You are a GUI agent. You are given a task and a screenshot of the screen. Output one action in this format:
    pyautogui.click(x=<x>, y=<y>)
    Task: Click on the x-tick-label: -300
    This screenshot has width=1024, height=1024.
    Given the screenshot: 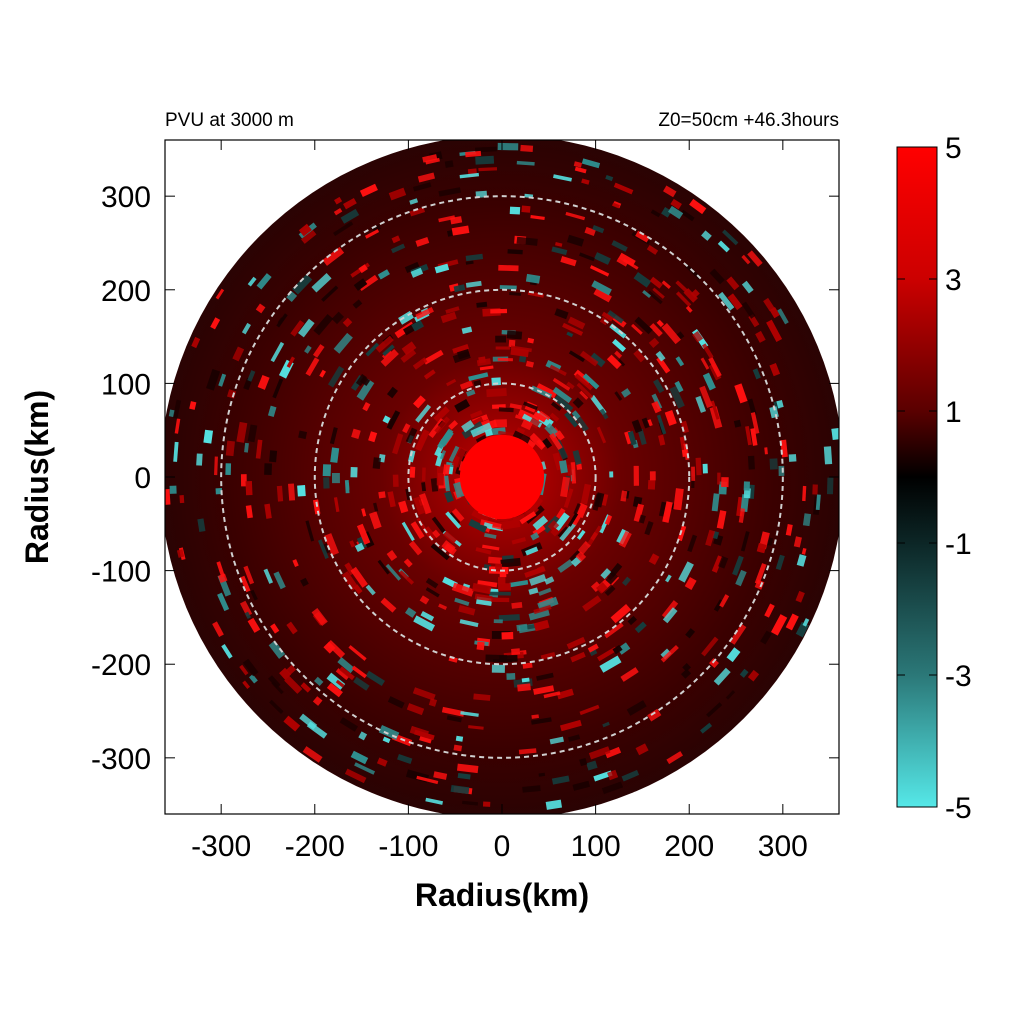 What is the action you would take?
    pyautogui.click(x=221, y=846)
    